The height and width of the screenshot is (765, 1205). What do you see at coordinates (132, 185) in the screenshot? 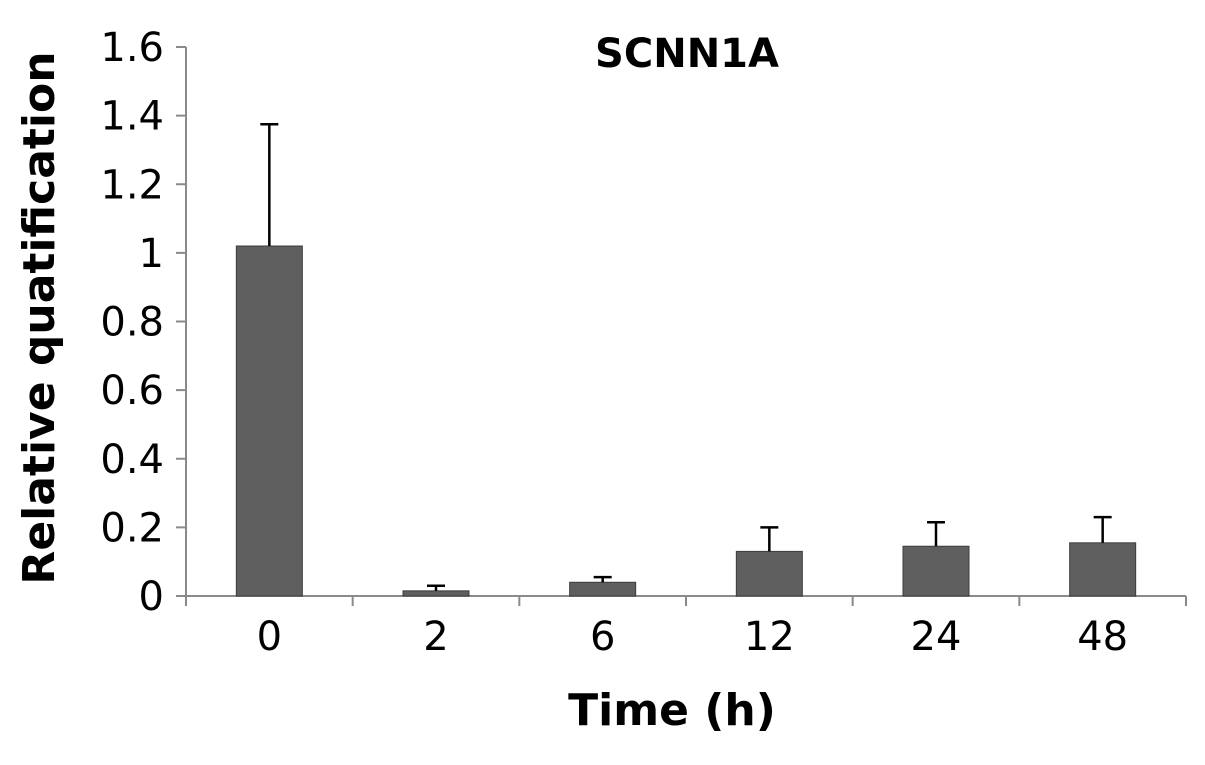
I see `y-tick-label: 1.2` at bounding box center [132, 185].